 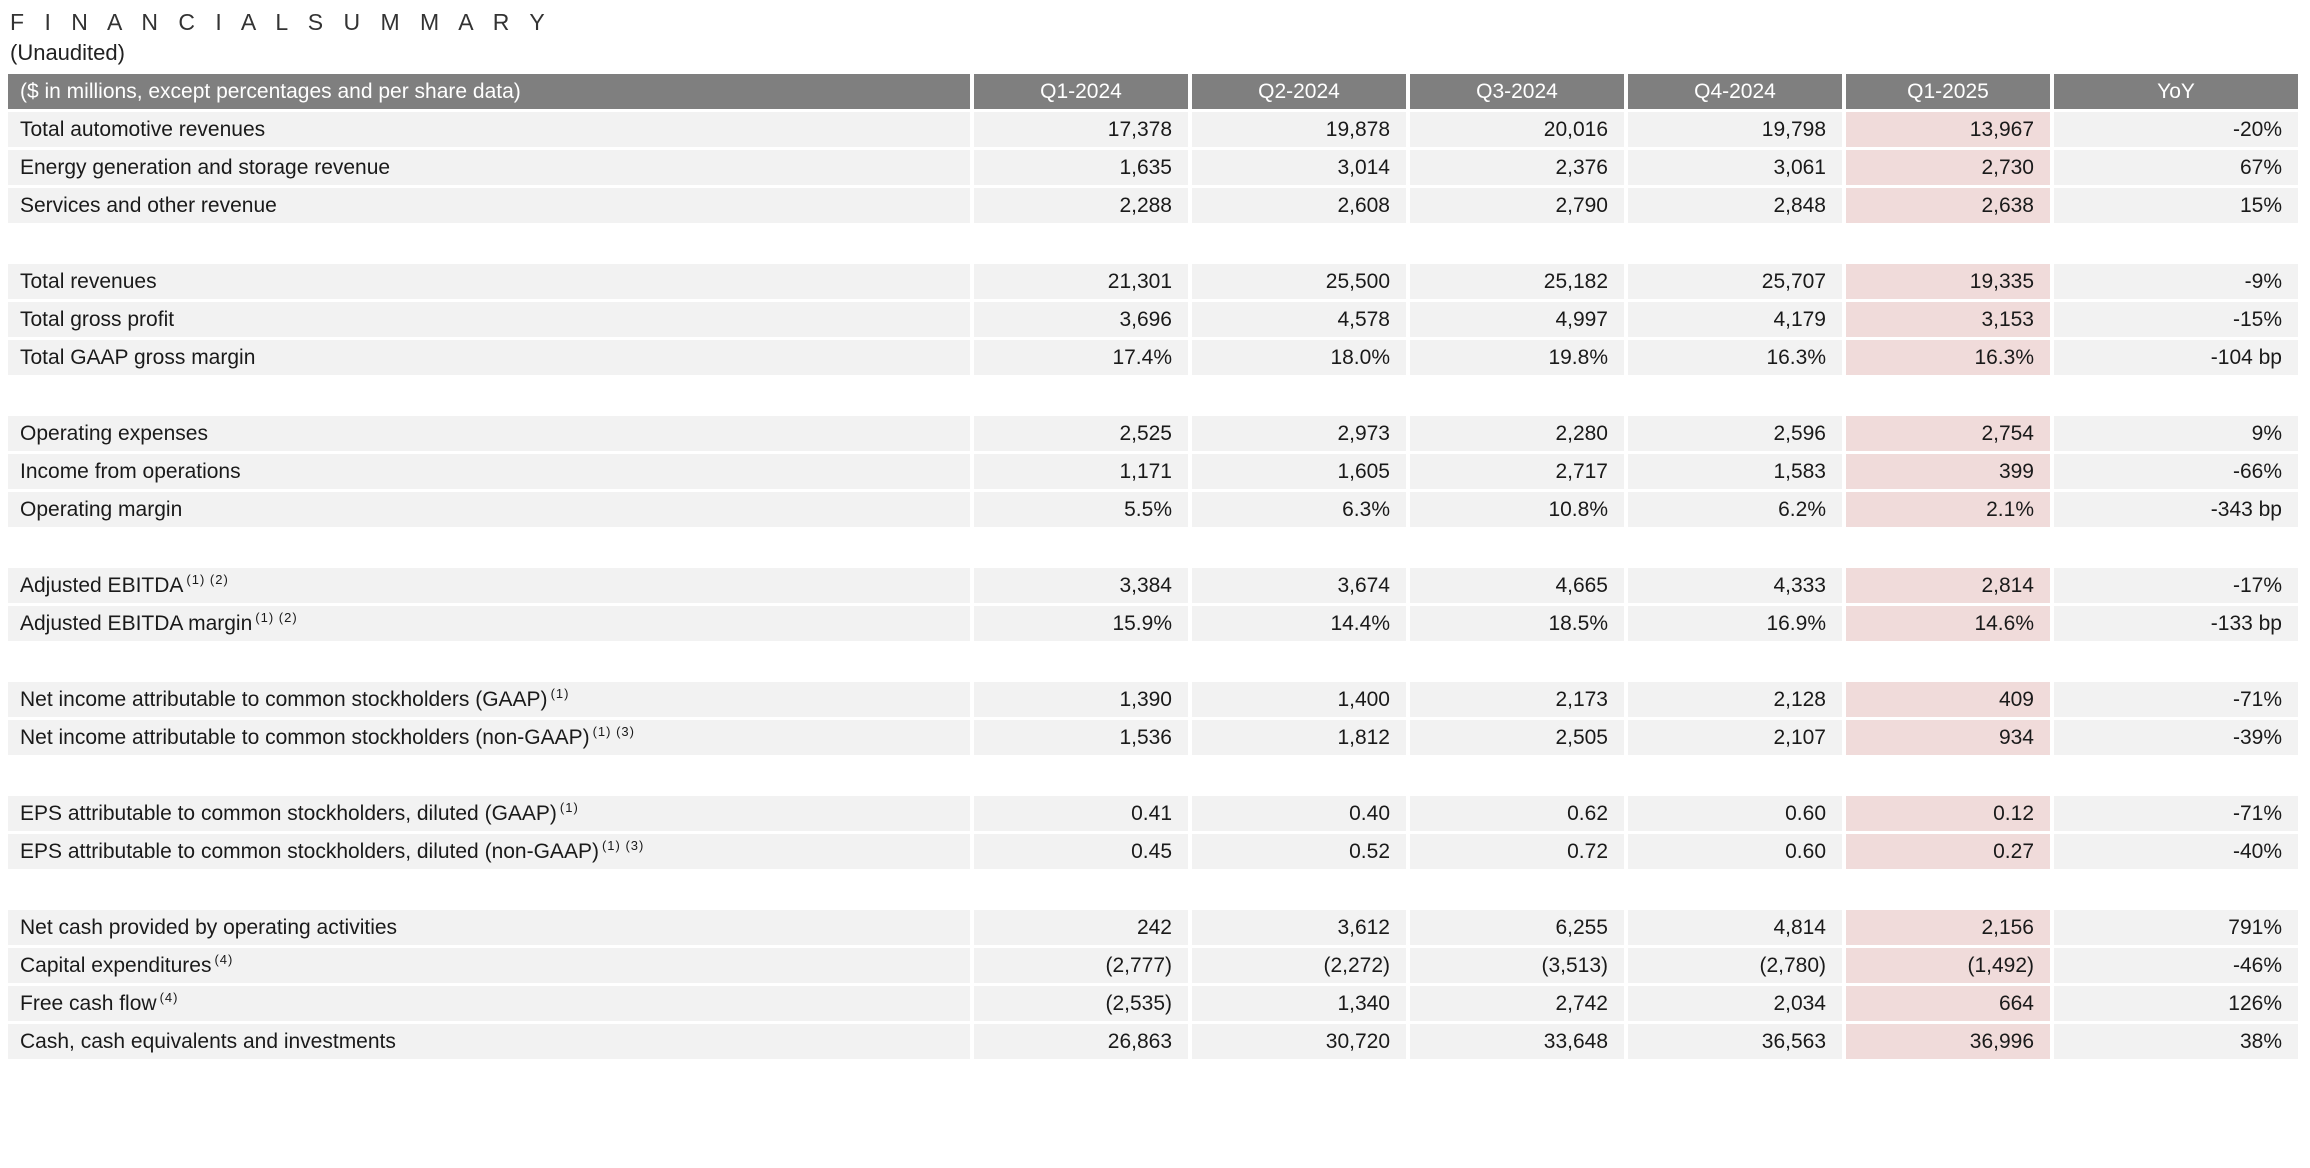 I want to click on value-cell-q1-2024: 2,288, so click(x=1083, y=207).